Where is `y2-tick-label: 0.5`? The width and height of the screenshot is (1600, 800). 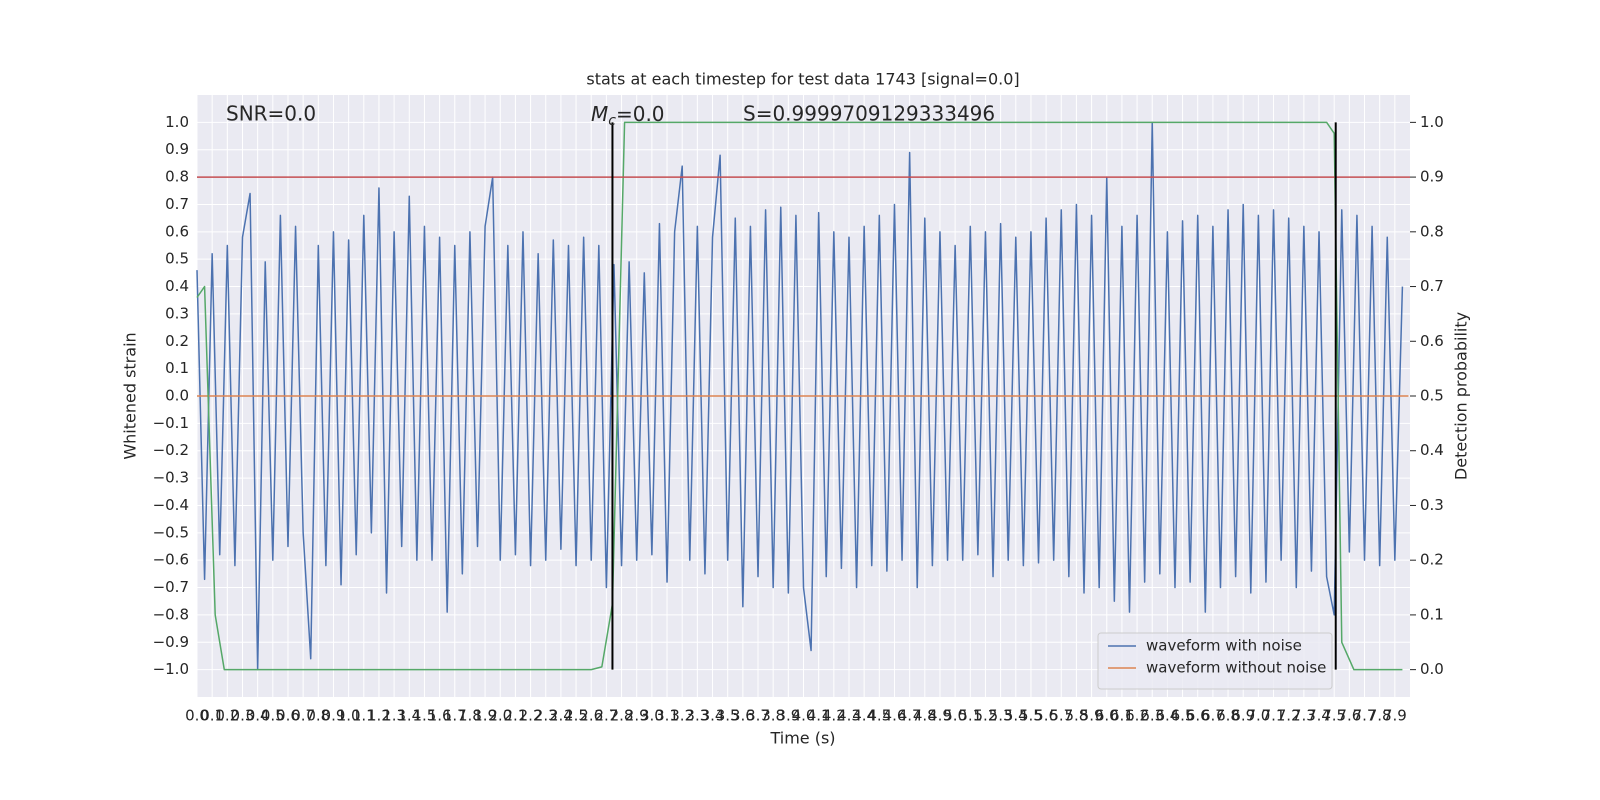 y2-tick-label: 0.5 is located at coordinates (1432, 396).